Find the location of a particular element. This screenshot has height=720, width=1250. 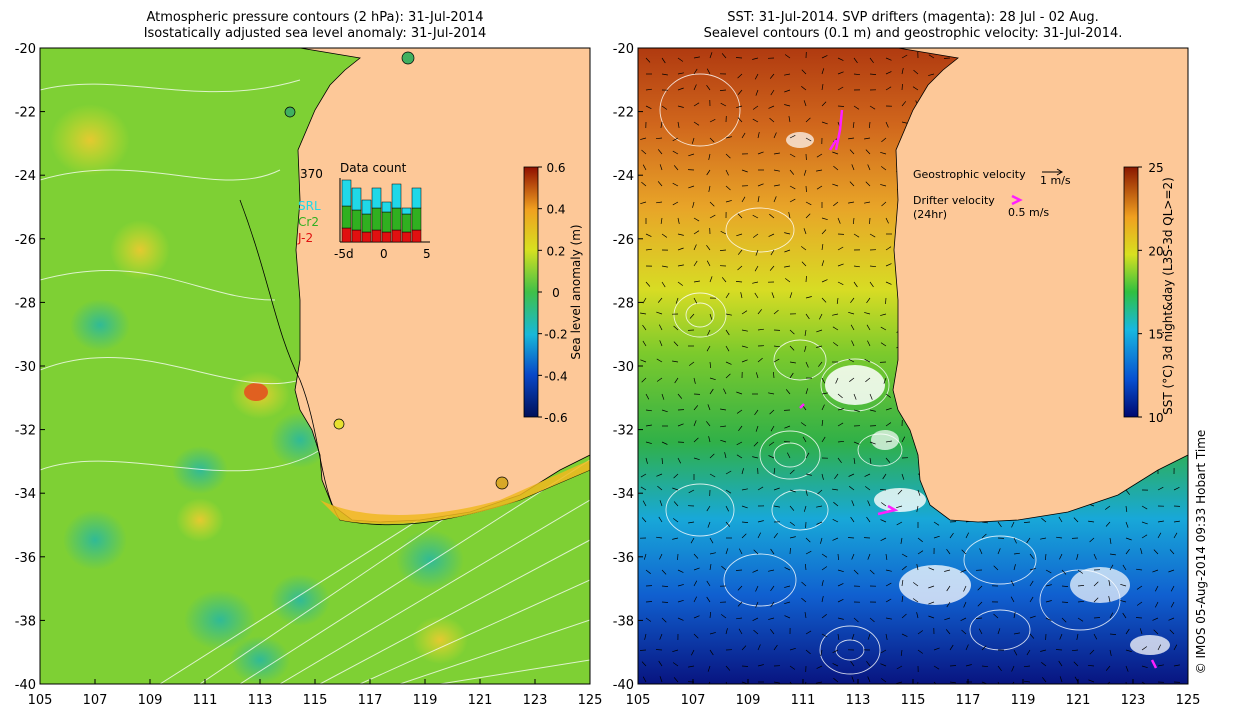

y-tick-label: -26 is located at coordinates (623, 240).